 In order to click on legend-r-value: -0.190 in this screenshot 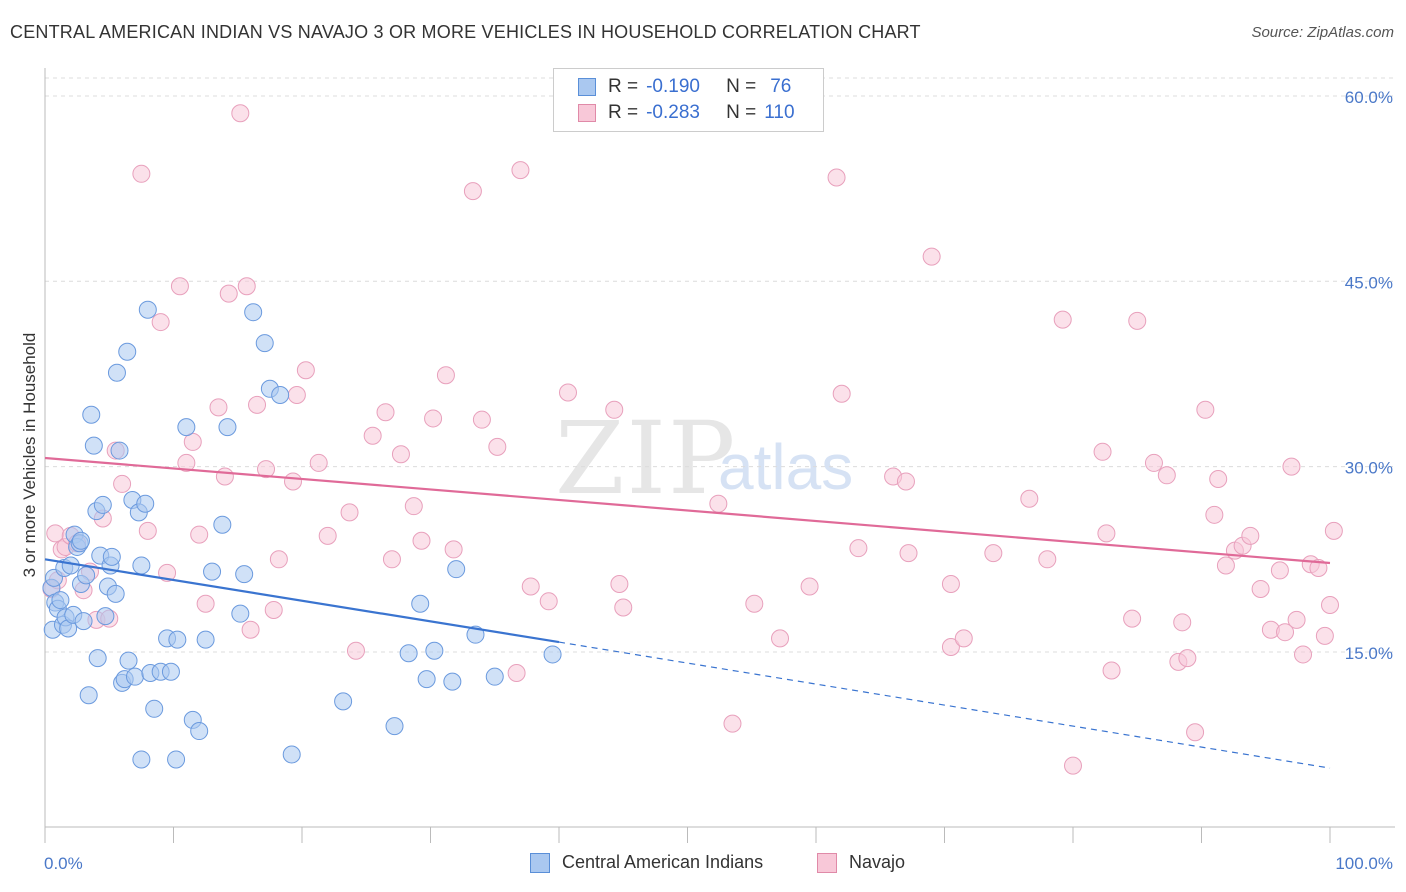, I will do `click(673, 86)`.